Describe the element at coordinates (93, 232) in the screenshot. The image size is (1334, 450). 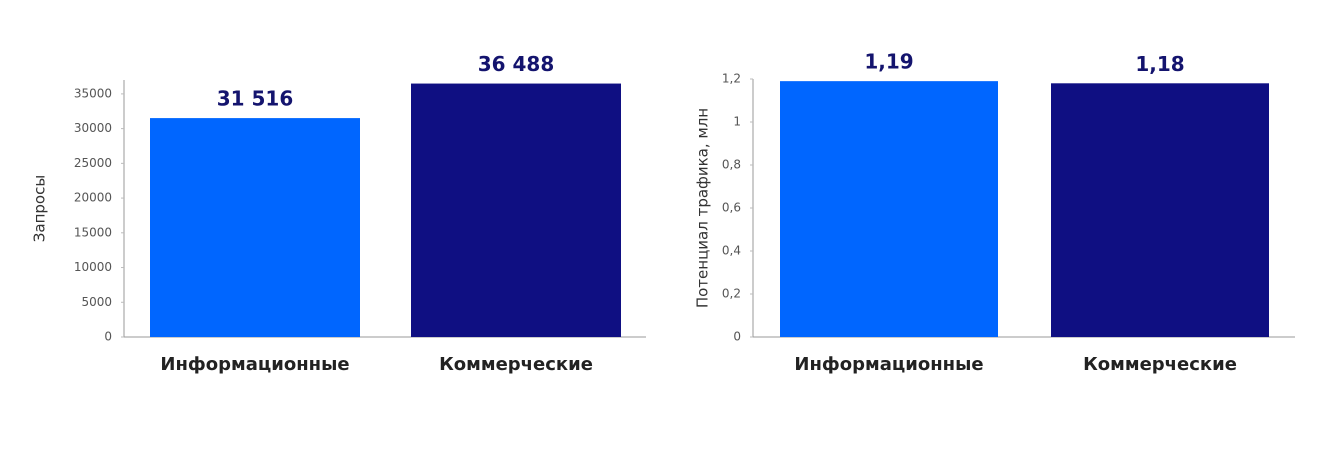
I see `y-tick-label: 15000` at that location.